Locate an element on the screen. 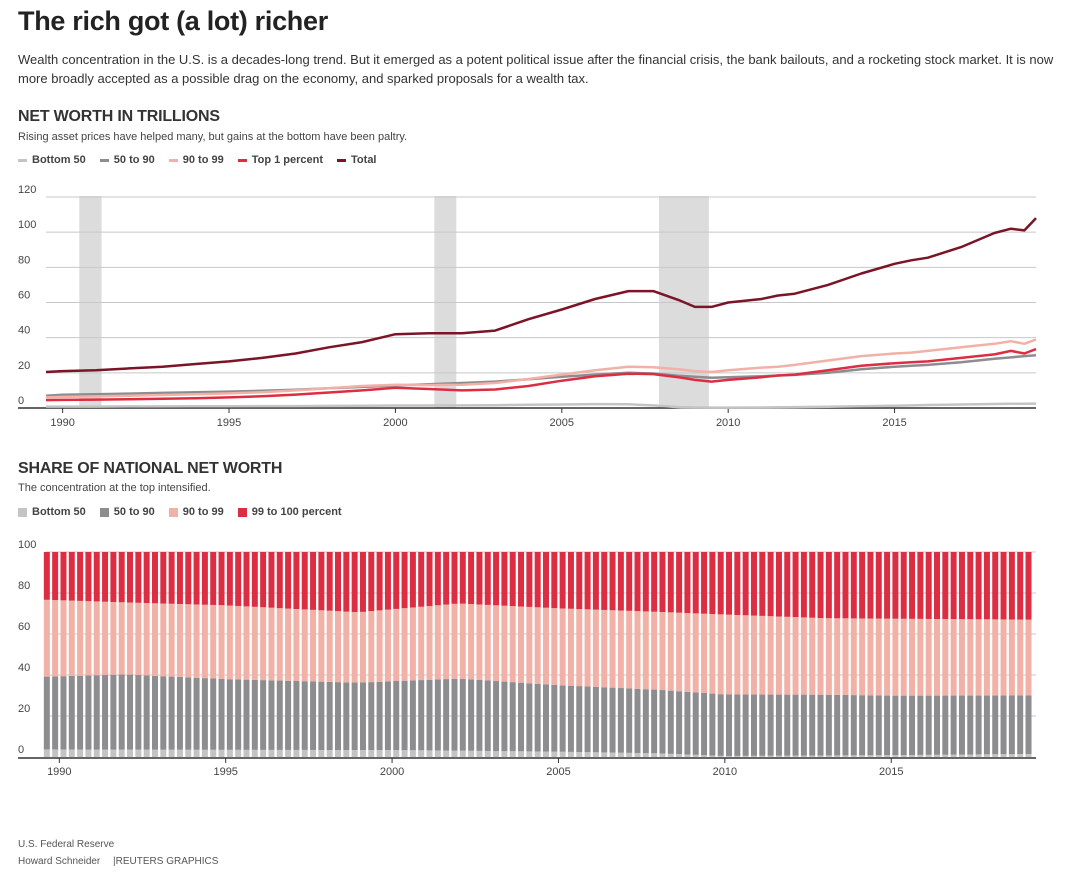  legend-label-top1: Top 1 percent is located at coordinates (287, 160).